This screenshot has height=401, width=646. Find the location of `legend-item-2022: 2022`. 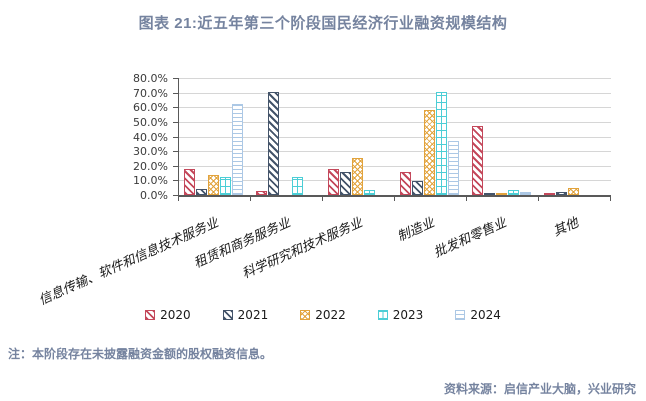

legend-item-2022: 2022 is located at coordinates (323, 315).